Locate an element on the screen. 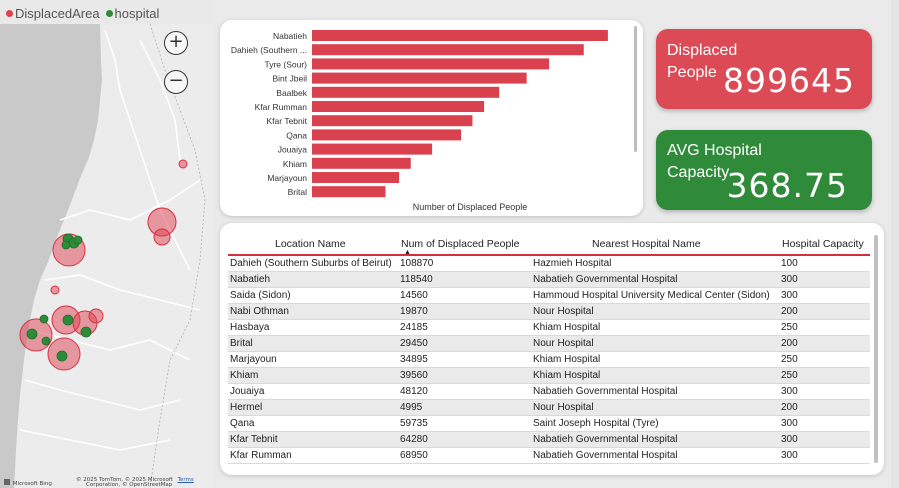 The height and width of the screenshot is (488, 899). cell-location-name: Nabatieh is located at coordinates (313, 279).